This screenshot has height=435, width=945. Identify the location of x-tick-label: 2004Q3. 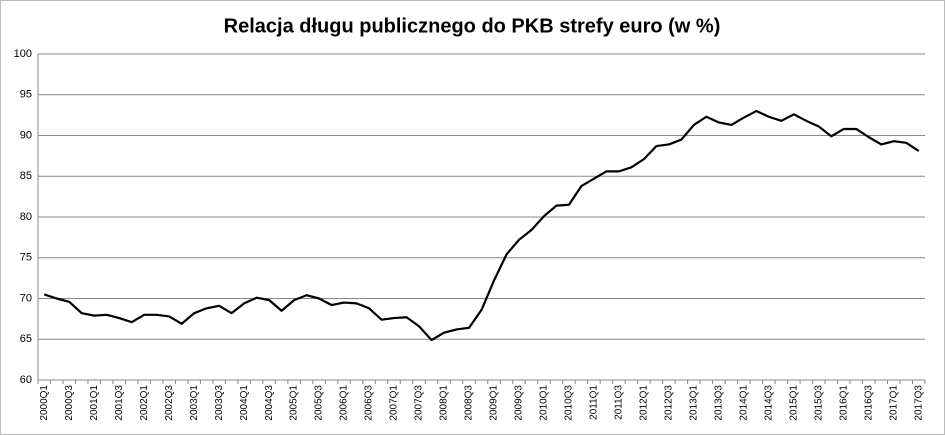
(269, 403).